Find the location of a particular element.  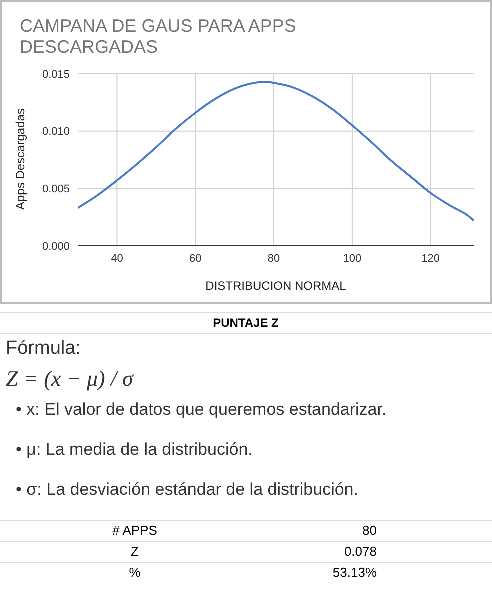

x-tick-label: 100 is located at coordinates (352, 258).